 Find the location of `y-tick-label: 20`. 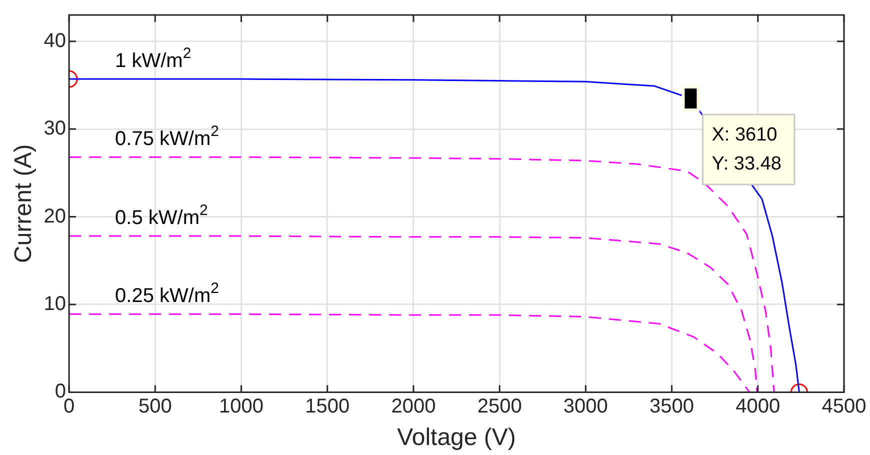

y-tick-label: 20 is located at coordinates (55, 216).